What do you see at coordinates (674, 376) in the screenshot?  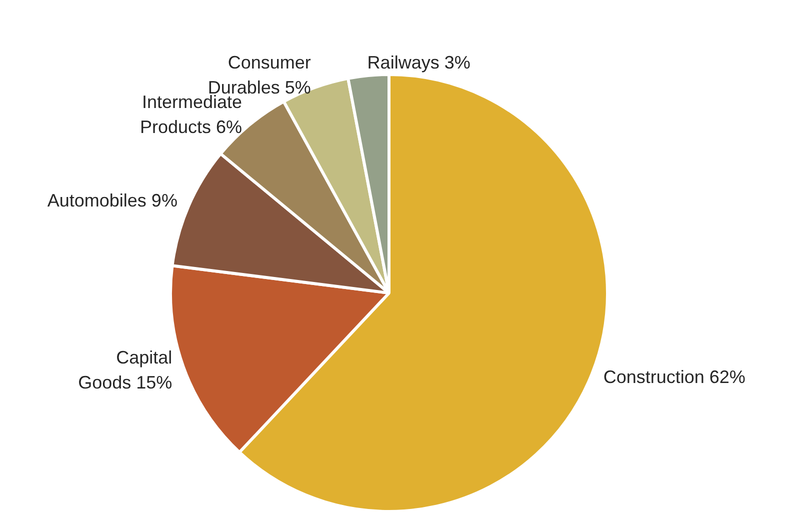 I see `slice-label: Construction 62%` at bounding box center [674, 376].